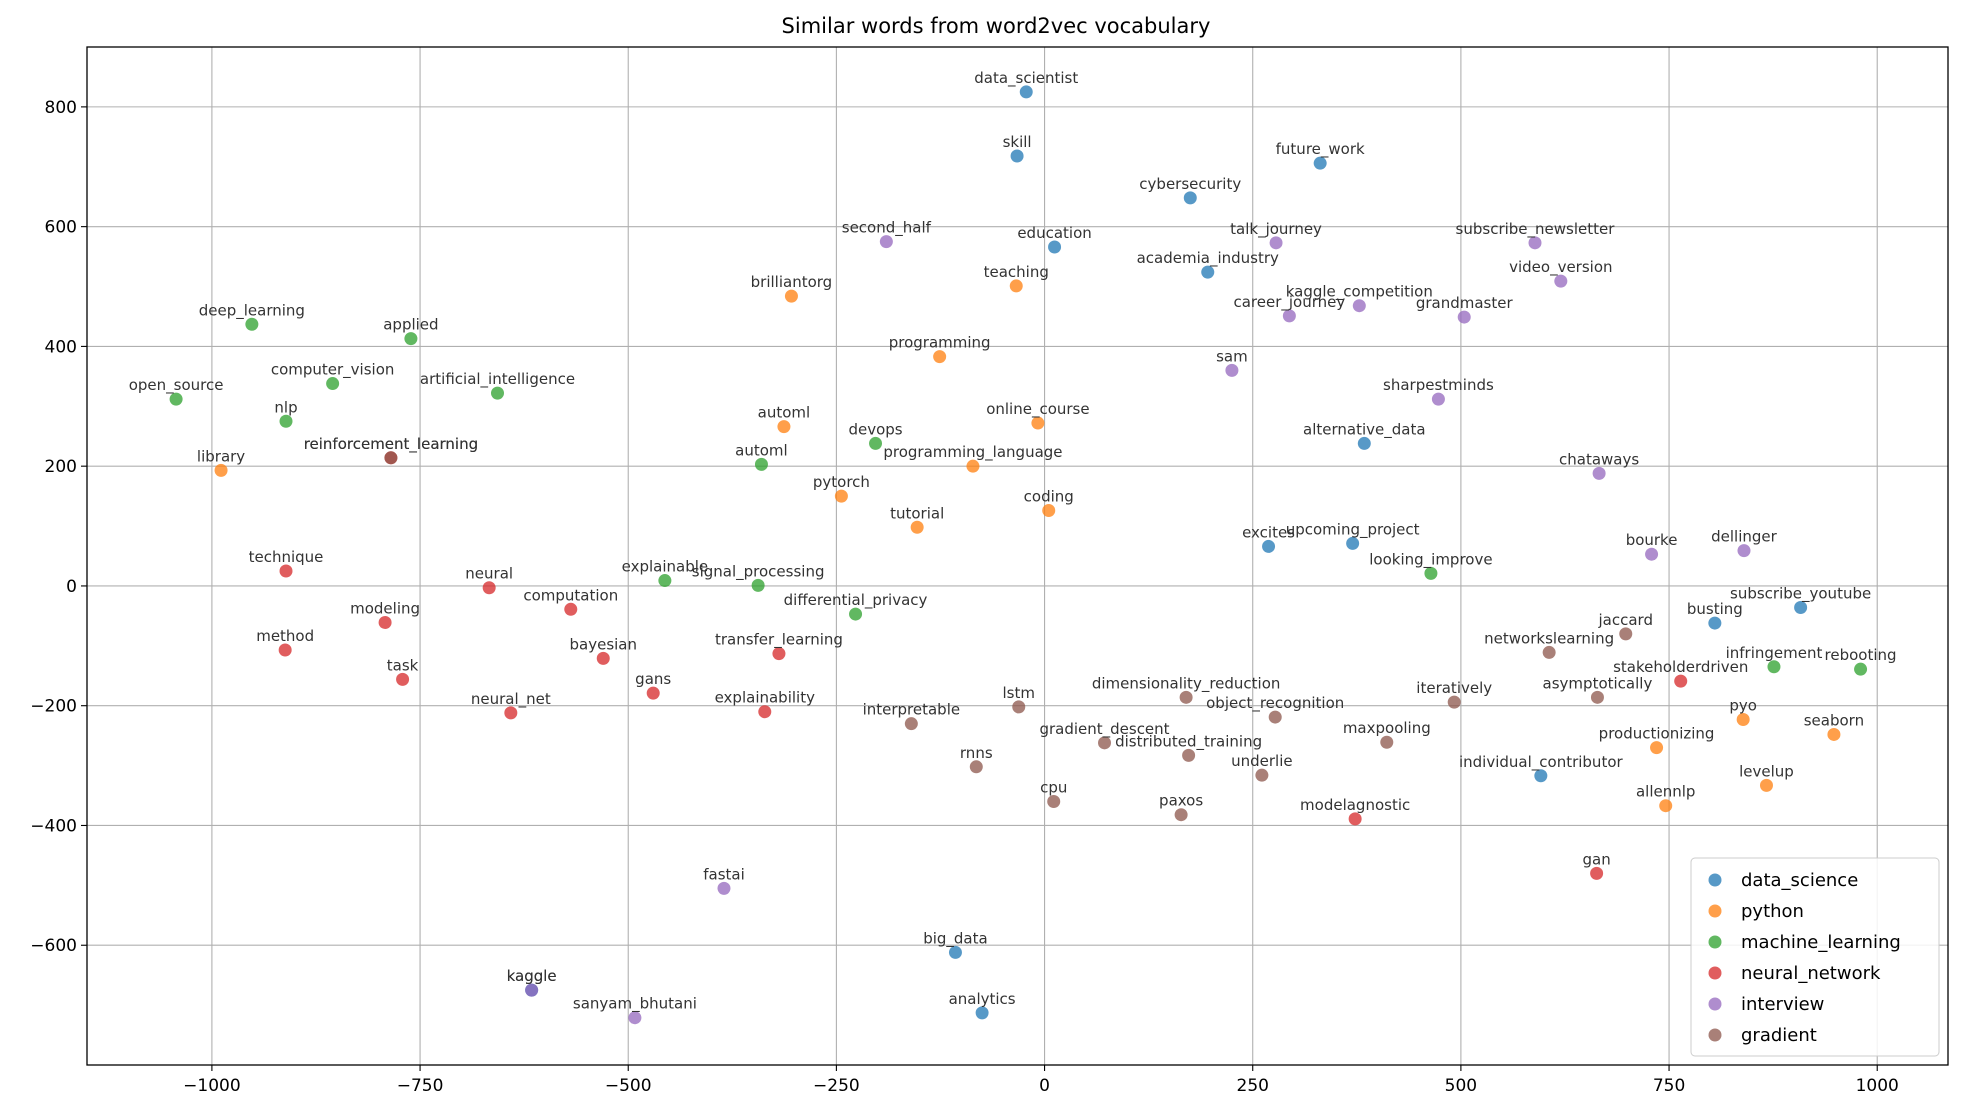 The image size is (1961, 1115). I want to click on point-label: artificial_intelligence, so click(497, 379).